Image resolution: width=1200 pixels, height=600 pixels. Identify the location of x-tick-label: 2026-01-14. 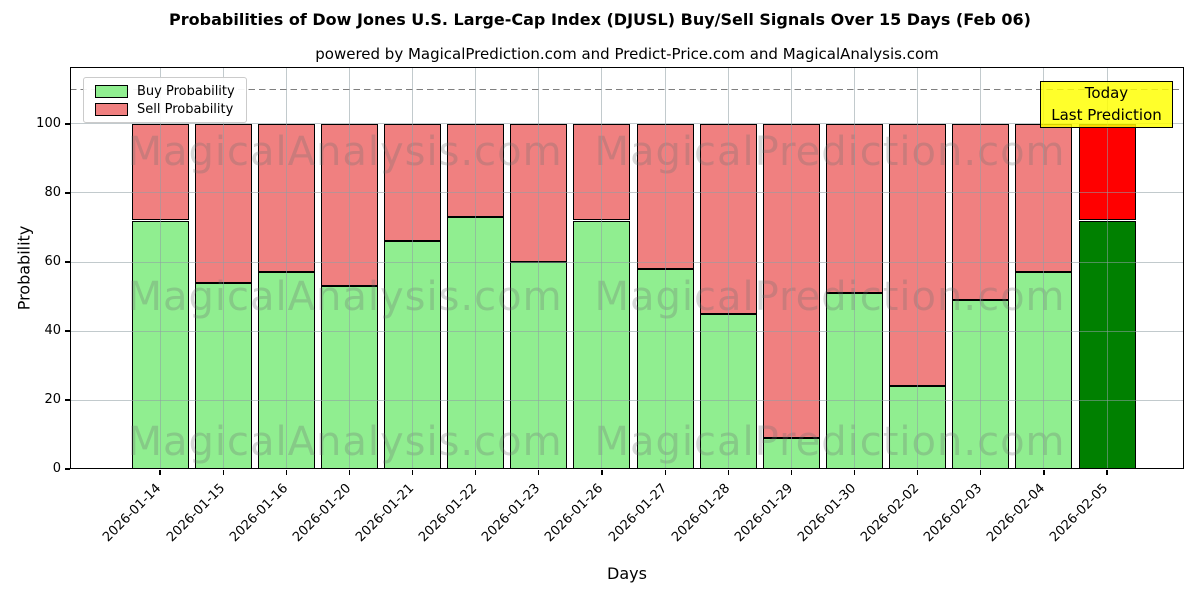
(132, 513).